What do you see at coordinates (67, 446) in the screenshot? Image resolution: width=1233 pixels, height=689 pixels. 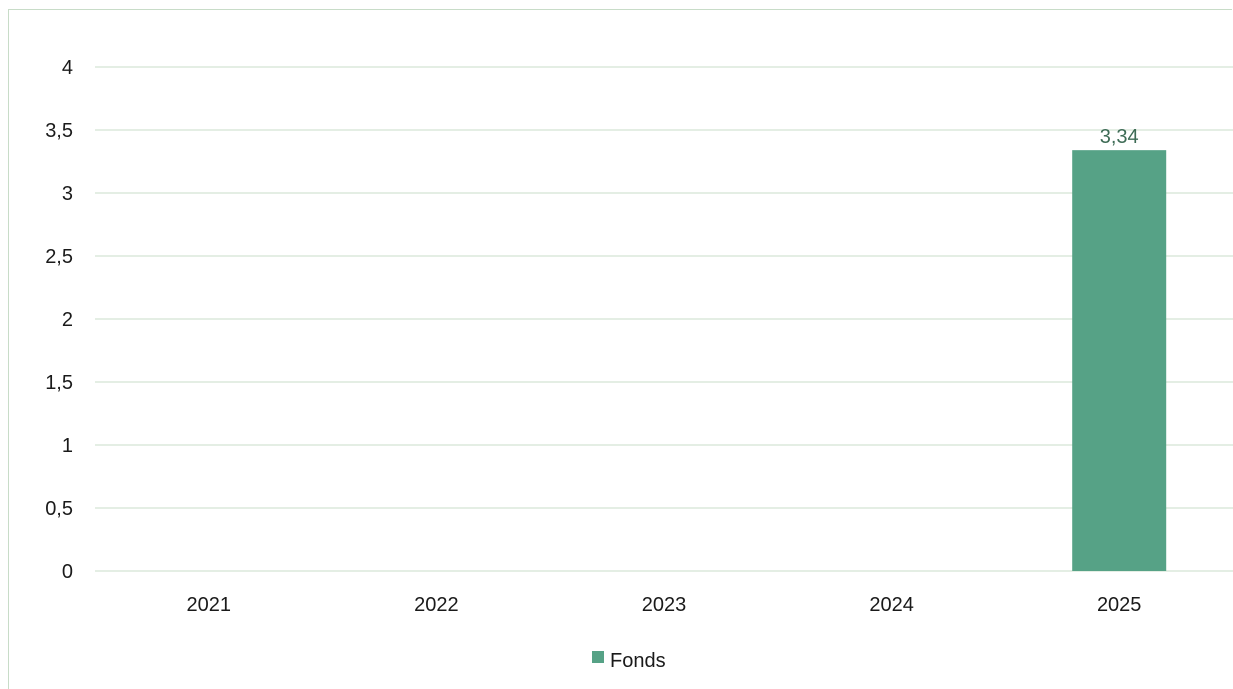 I see `y-tick-label: 1` at bounding box center [67, 446].